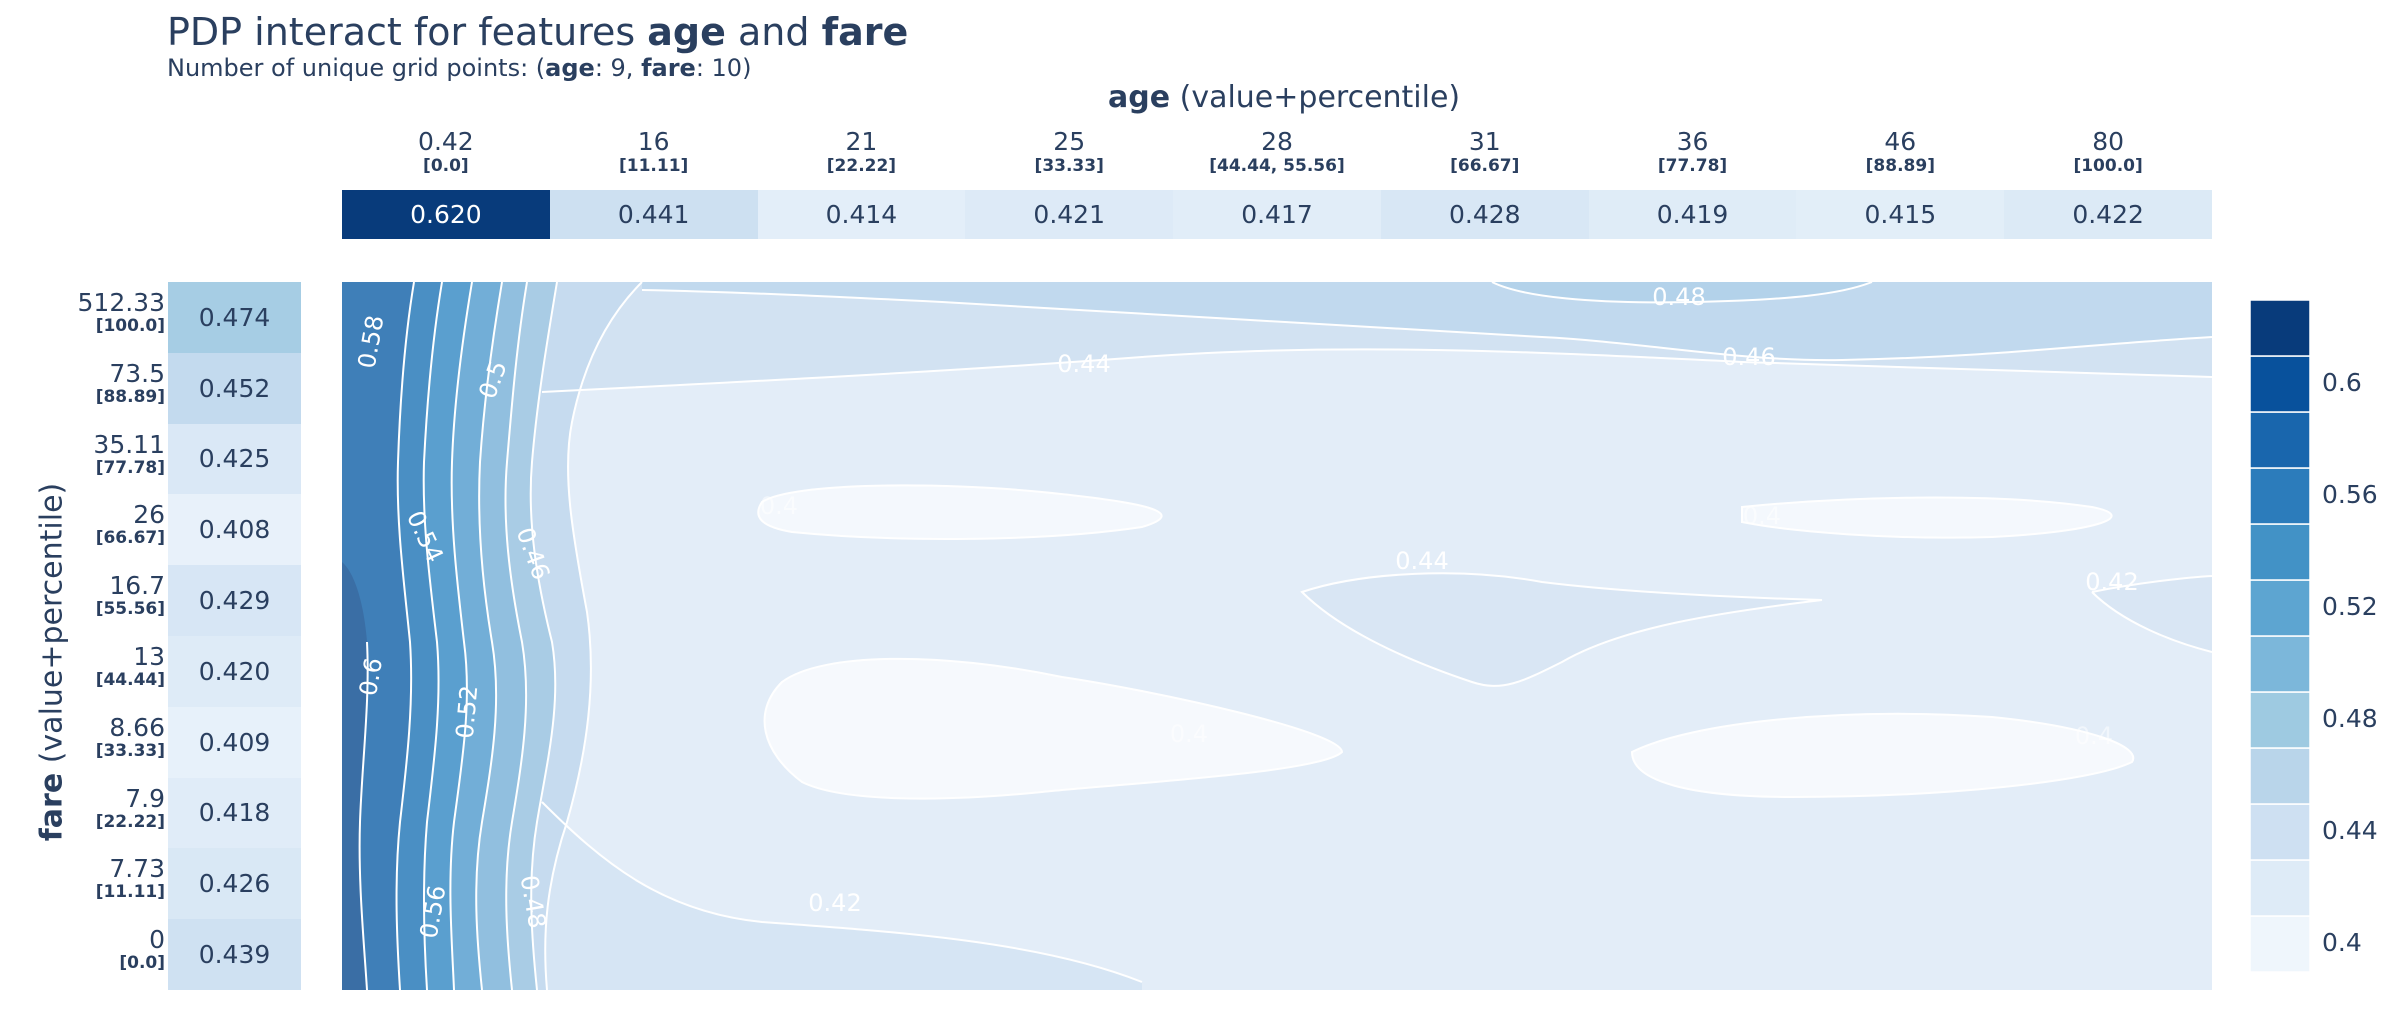  Describe the element at coordinates (1277, 166) in the screenshot. I see `x-tick-percentile: [44.44, 55.56]` at that location.